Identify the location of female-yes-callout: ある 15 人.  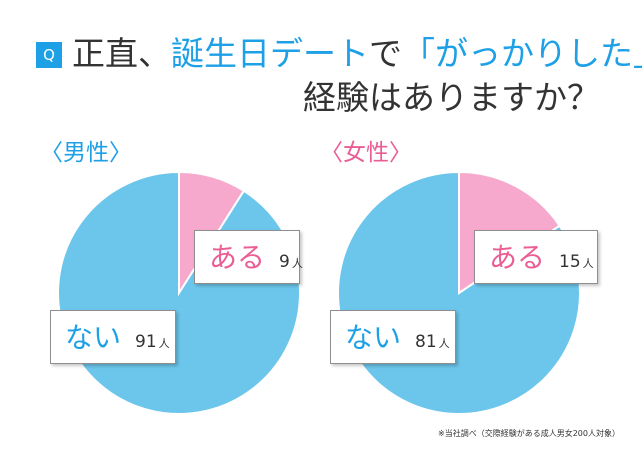
(536, 257).